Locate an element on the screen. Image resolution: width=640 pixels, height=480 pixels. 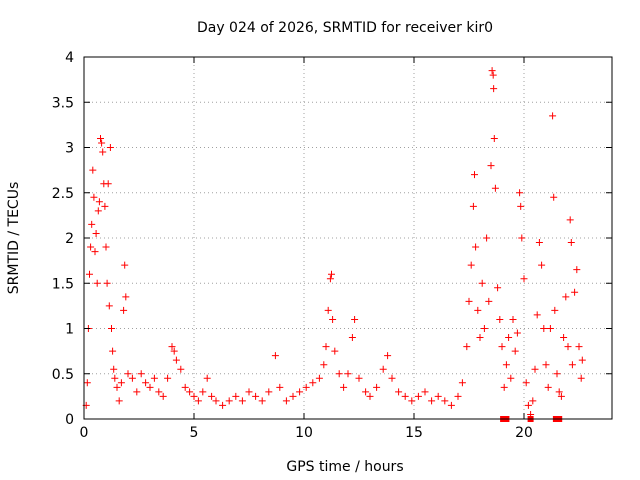
y-tick-label: 1.5 is located at coordinates (63, 284).